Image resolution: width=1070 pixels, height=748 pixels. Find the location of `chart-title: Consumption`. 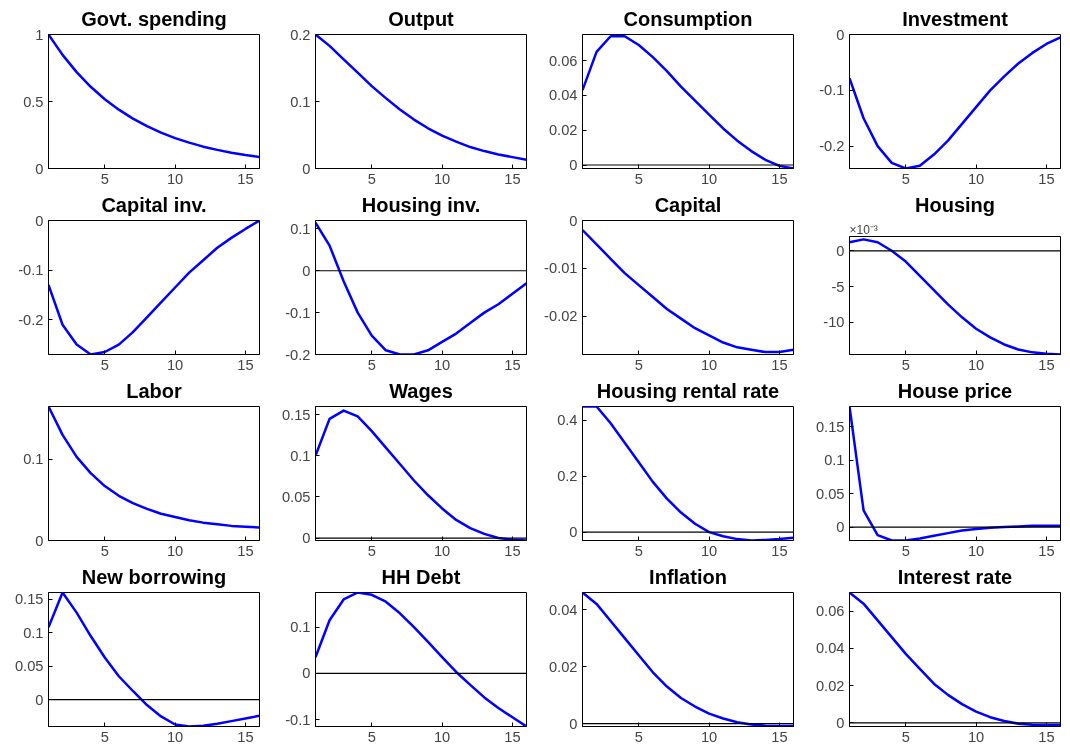

chart-title: Consumption is located at coordinates (688, 18).